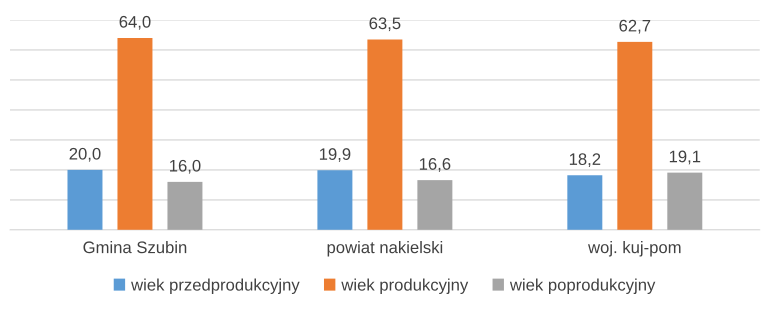 This screenshot has height=327, width=769. What do you see at coordinates (134, 247) in the screenshot?
I see `x-tick-label: Gmina Szubin` at bounding box center [134, 247].